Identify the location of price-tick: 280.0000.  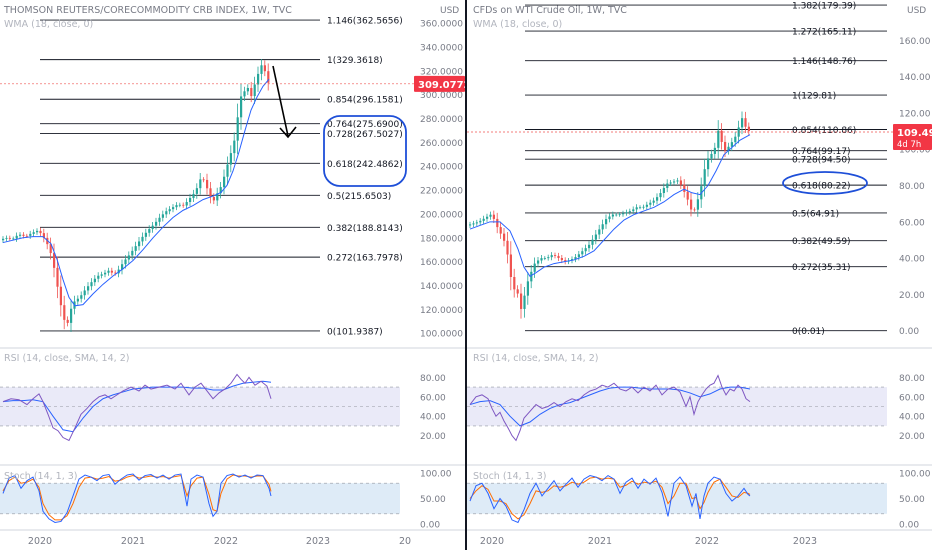
(441, 120).